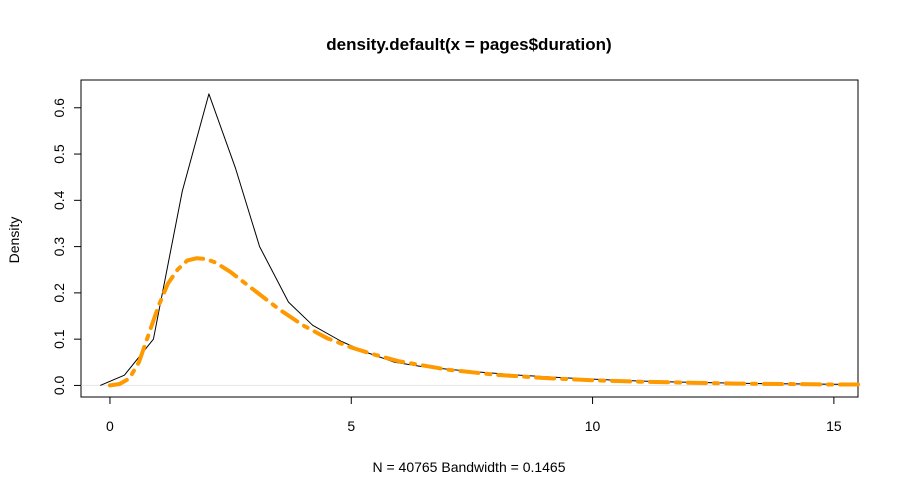 The height and width of the screenshot is (500, 900). I want to click on x-axis: 0 5 10 15, so click(474, 415).